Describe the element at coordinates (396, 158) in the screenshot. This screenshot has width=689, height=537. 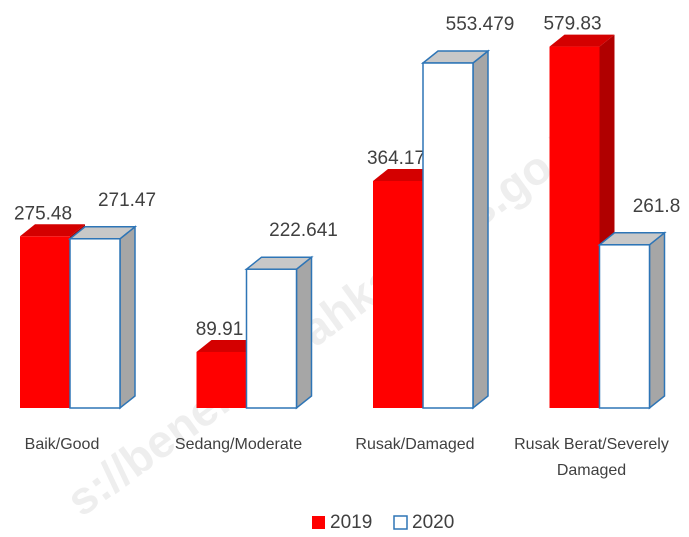
I see `value-label: 364.17` at that location.